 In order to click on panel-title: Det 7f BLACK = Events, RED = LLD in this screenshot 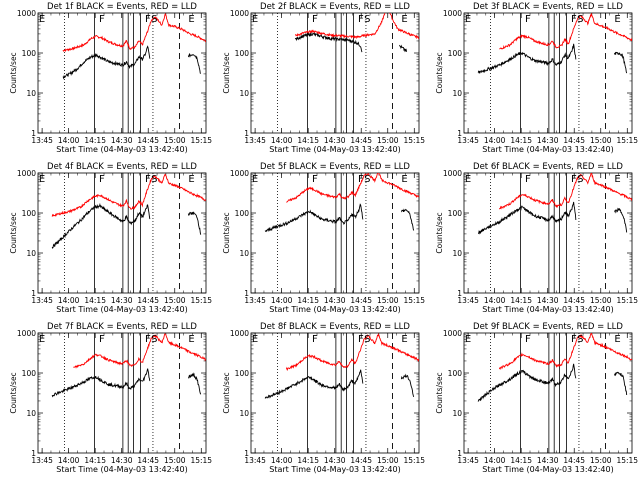, I will do `click(122, 327)`.